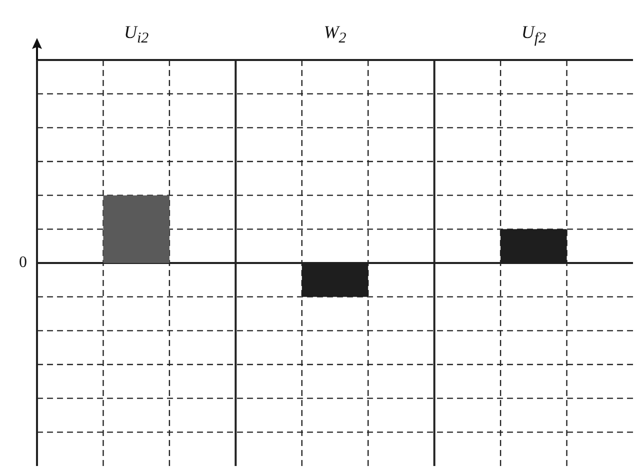 The image size is (641, 474). Describe the element at coordinates (335, 35) in the screenshot. I see `x-tick-label: W$_{2}$` at that location.